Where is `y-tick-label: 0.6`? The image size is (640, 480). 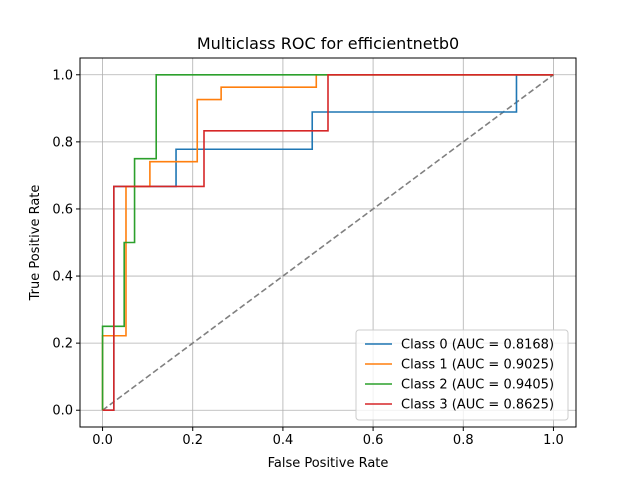 y-tick-label: 0.6 is located at coordinates (62, 209).